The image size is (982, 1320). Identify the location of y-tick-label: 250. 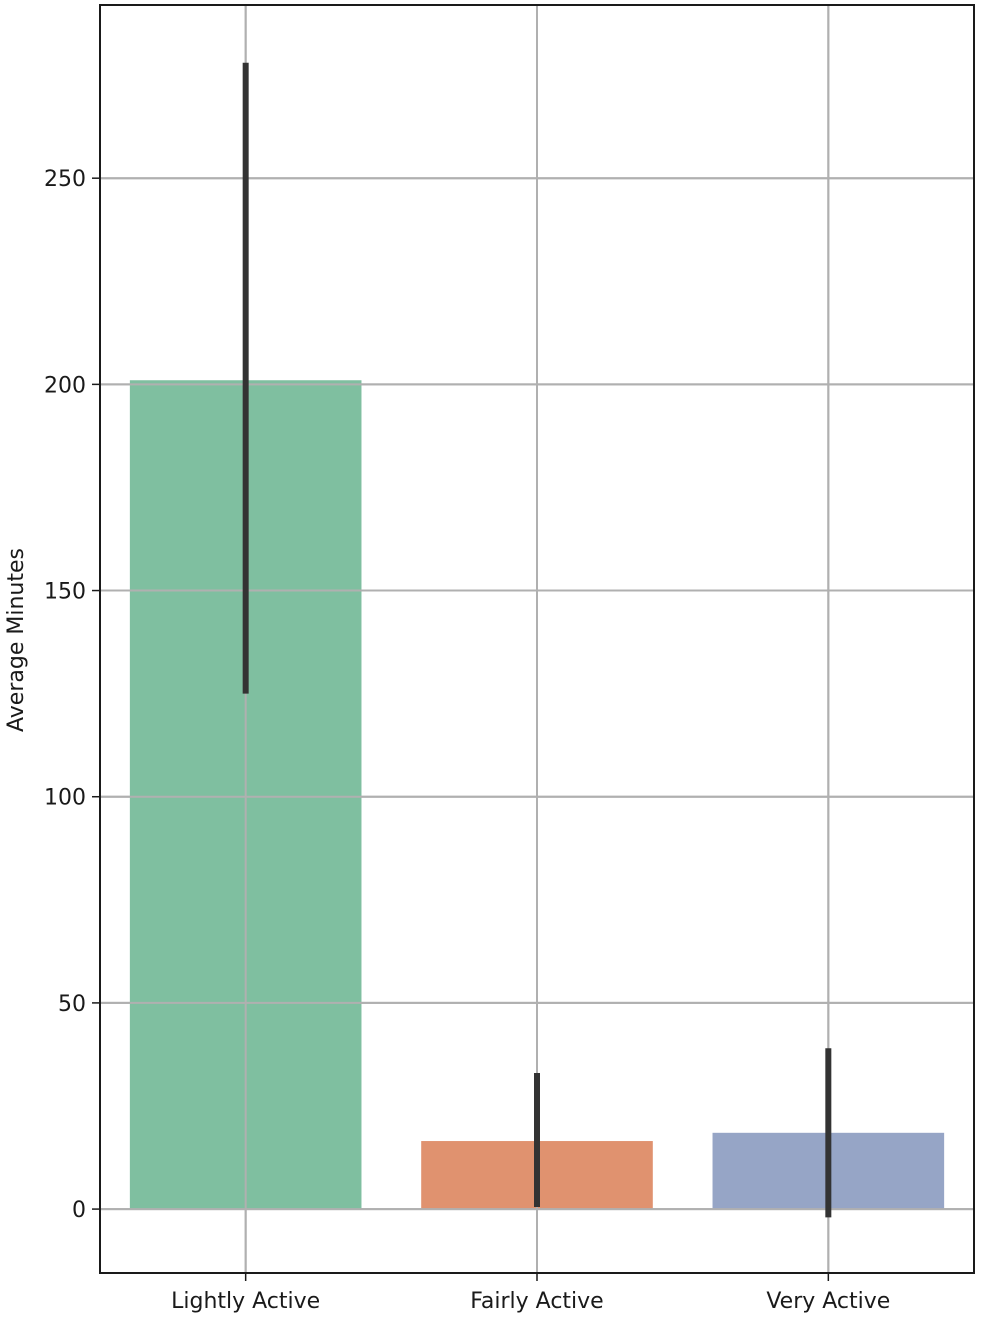
(65, 179).